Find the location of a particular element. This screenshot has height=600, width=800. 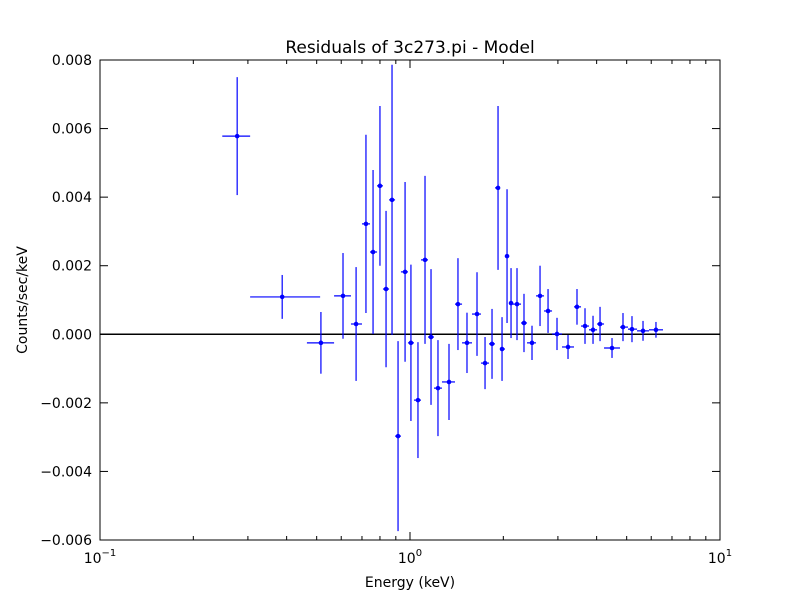

x-tick-label: 10¹ is located at coordinates (720, 557).